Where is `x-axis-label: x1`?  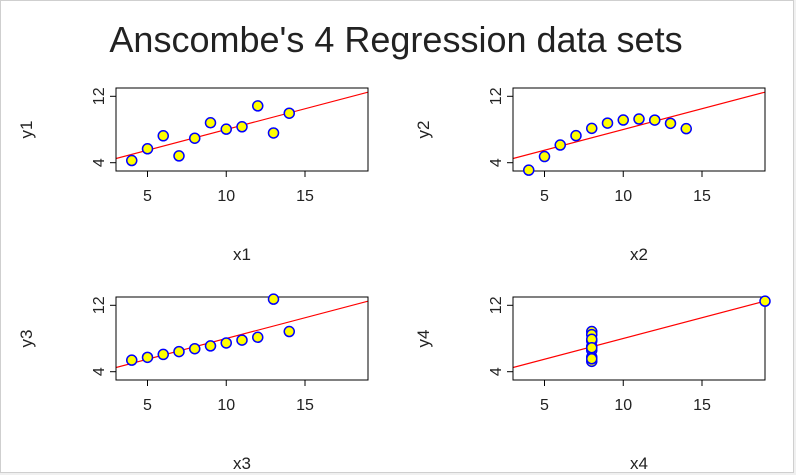 x-axis-label: x1 is located at coordinates (242, 254).